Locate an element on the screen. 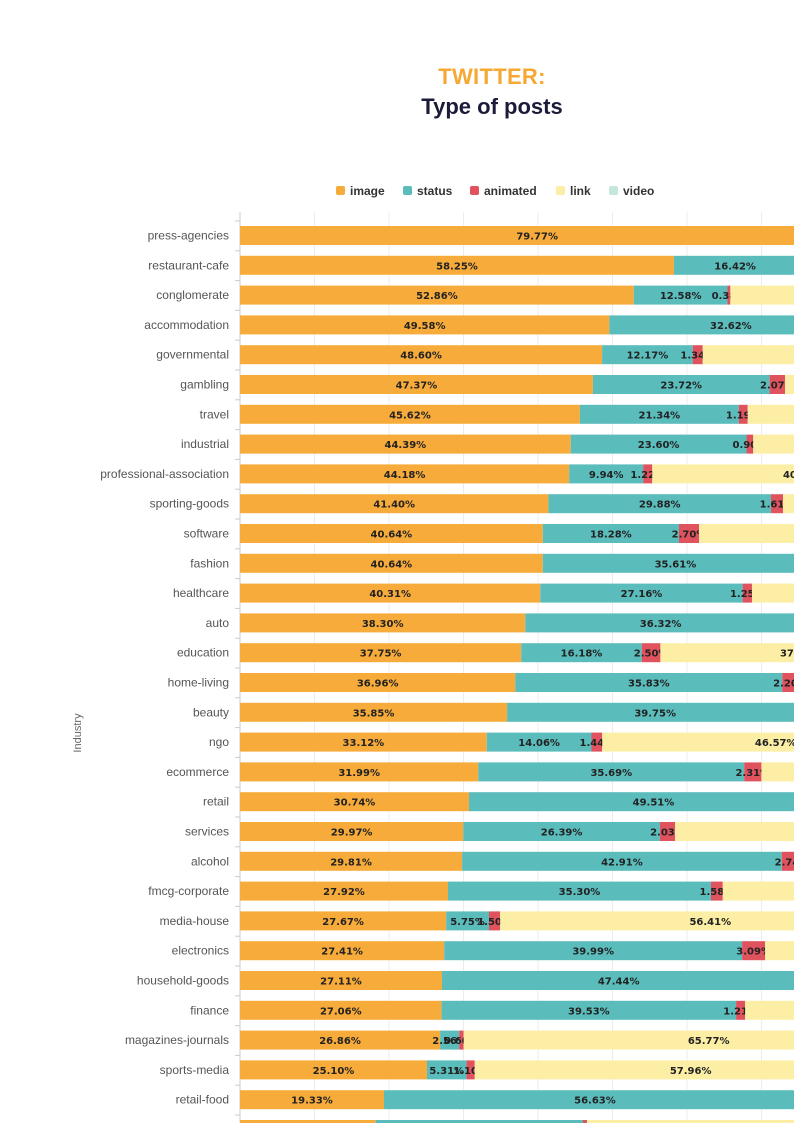 This screenshot has width=794, height=1123. legend-label-animated: animated is located at coordinates (510, 191).